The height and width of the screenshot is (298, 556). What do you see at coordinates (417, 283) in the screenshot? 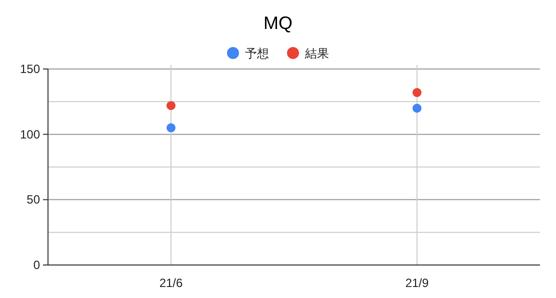
I see `x-tick-label: 21/9` at bounding box center [417, 283].